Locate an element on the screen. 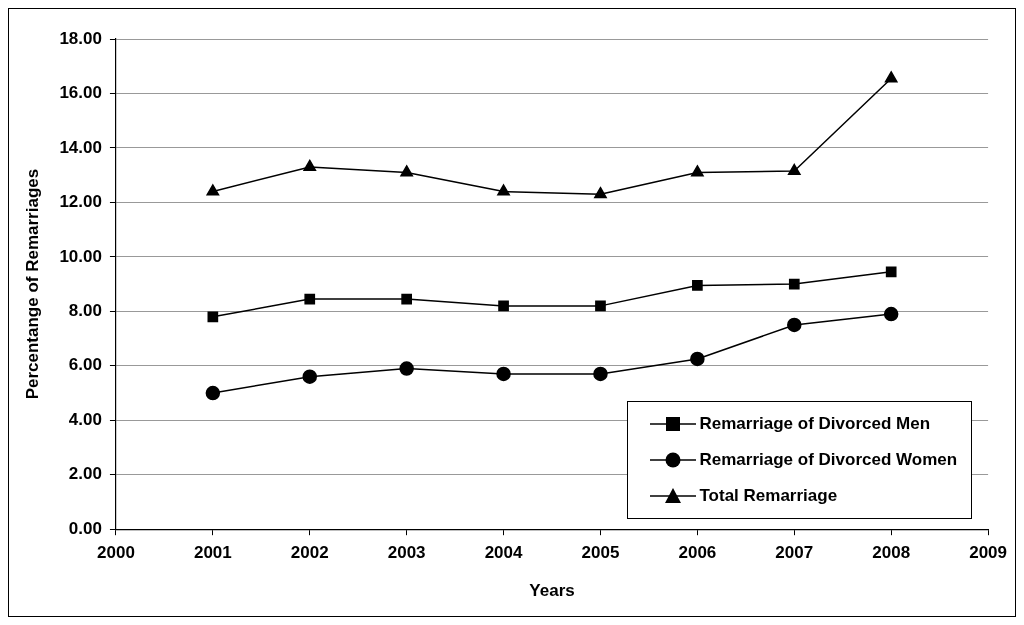 The width and height of the screenshot is (1024, 625). x-tick-label: 2004 is located at coordinates (504, 553).